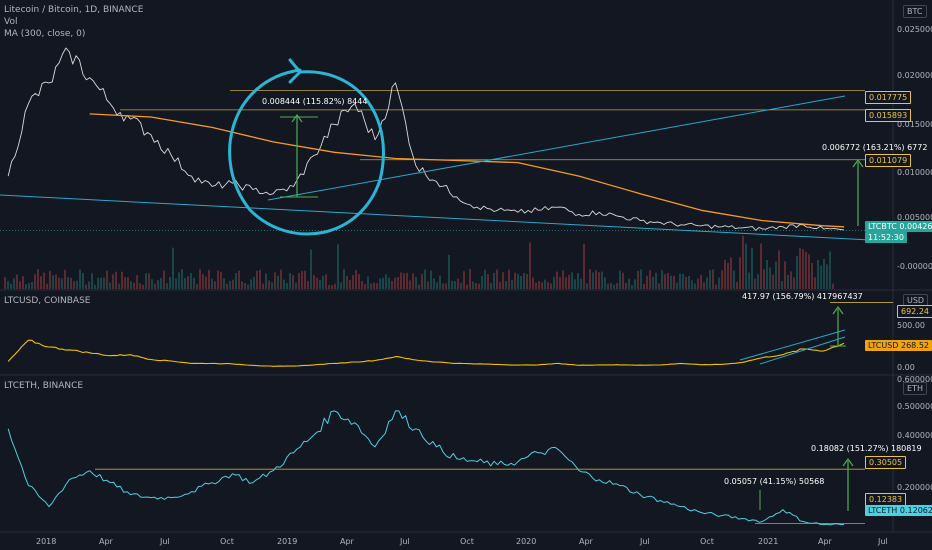 The height and width of the screenshot is (550, 932). Describe the element at coordinates (886, 237) in the screenshot. I see `bar-countdown: 11:52:30` at that location.